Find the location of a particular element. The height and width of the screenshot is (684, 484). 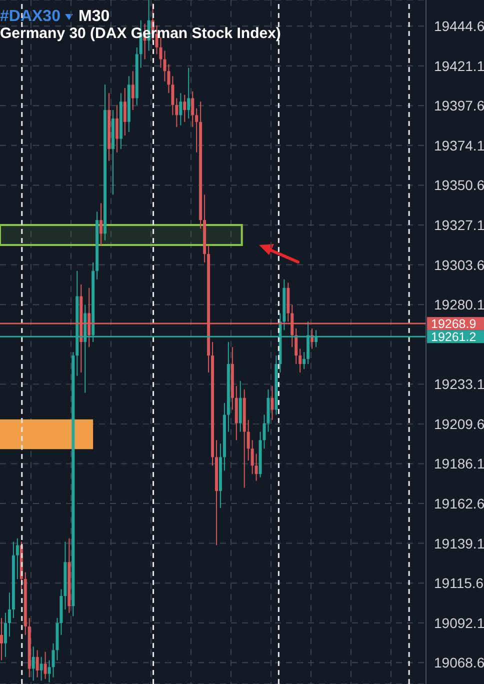

y-tick-label: 19303.6 is located at coordinates (459, 264).